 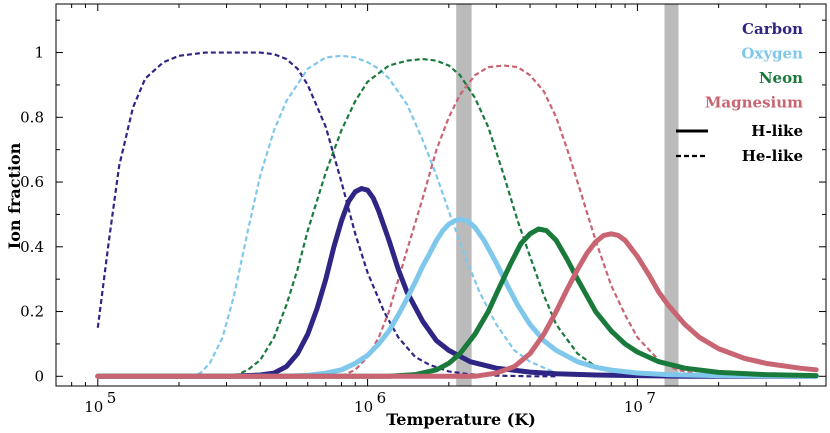 I want to click on x-tick-label-exponent: 5, so click(x=112, y=398).